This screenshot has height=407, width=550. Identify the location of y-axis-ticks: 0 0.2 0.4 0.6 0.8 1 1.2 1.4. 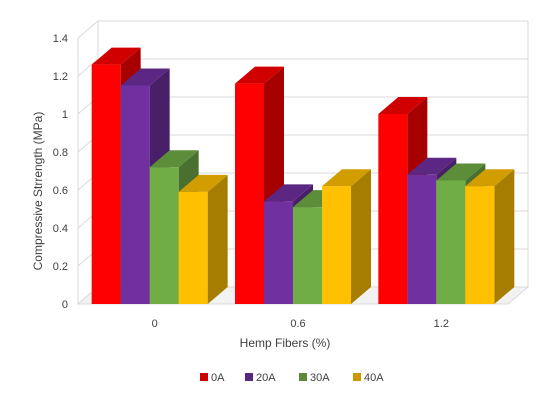
(60, 172).